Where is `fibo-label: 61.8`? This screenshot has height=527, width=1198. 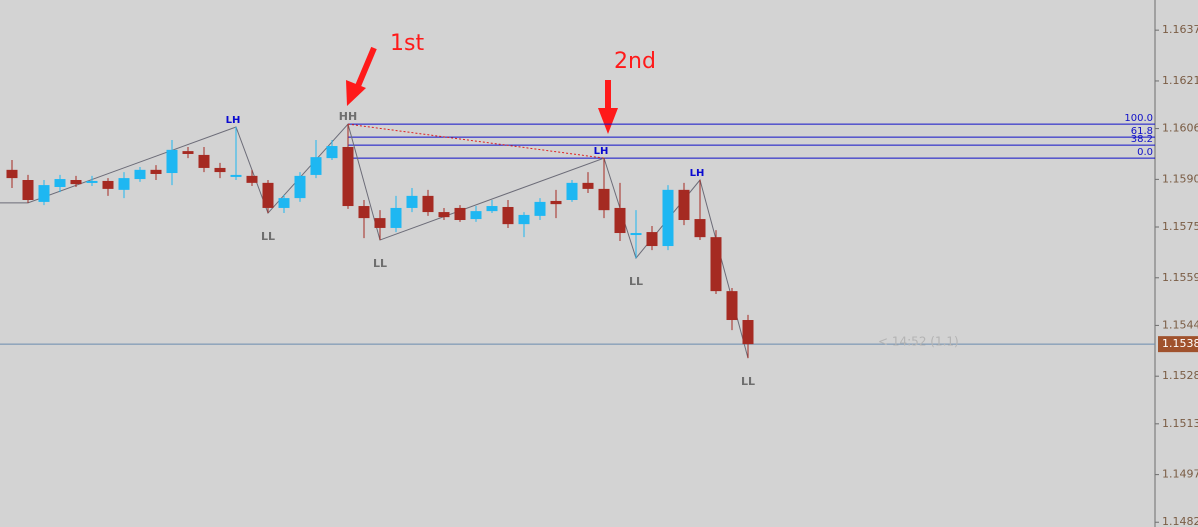
fibo-label: 61.8 is located at coordinates (1142, 131).